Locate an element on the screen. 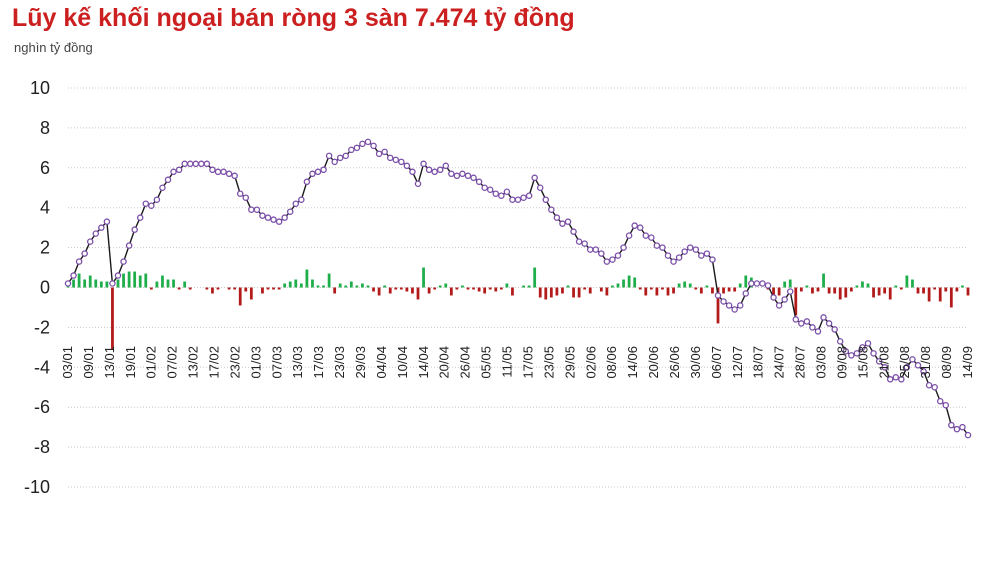 The width and height of the screenshot is (1000, 569). x-tick-label: 11/05 is located at coordinates (507, 362).